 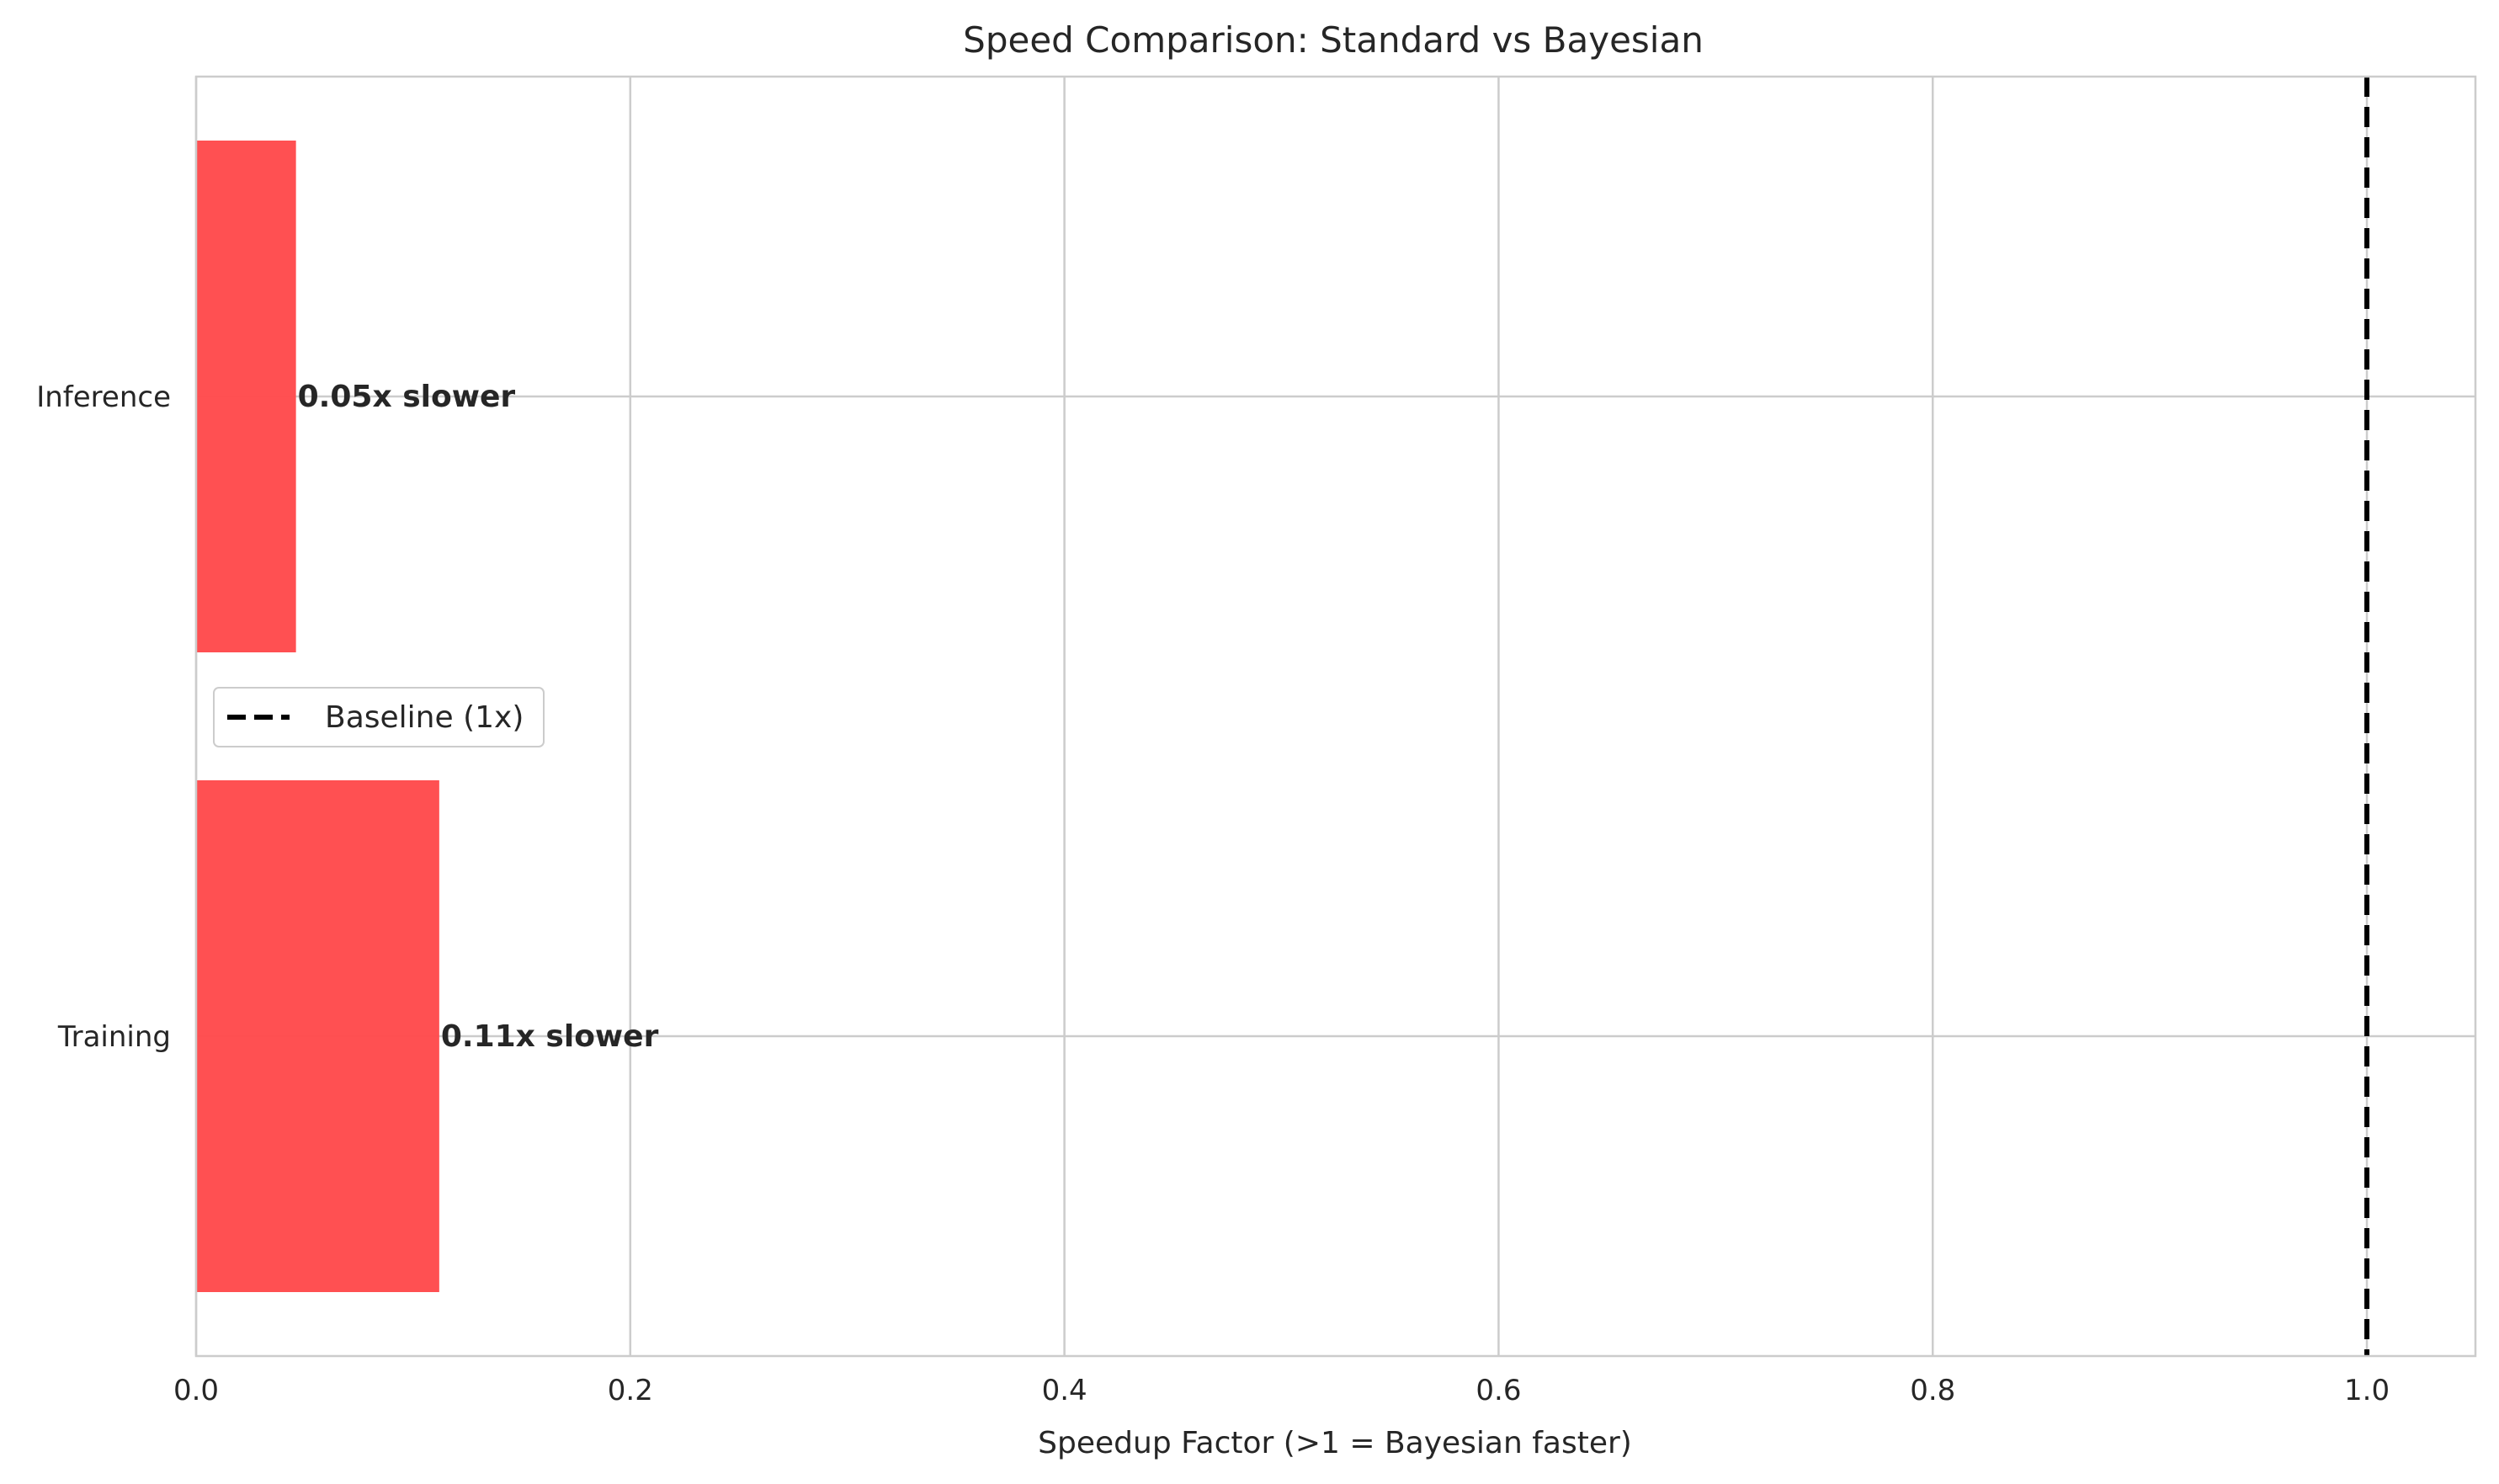 I want to click on y-tick-label: Inference, so click(x=103, y=397).